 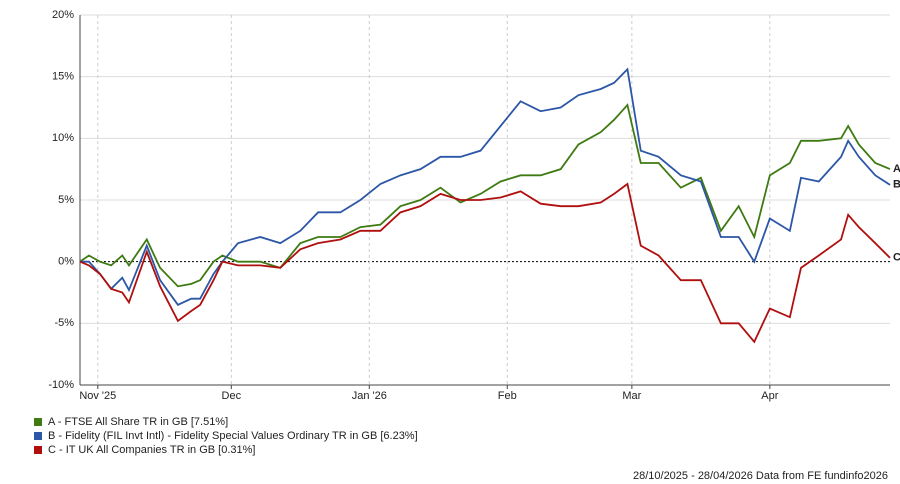 What do you see at coordinates (896, 185) in the screenshot?
I see `end-label: B` at bounding box center [896, 185].